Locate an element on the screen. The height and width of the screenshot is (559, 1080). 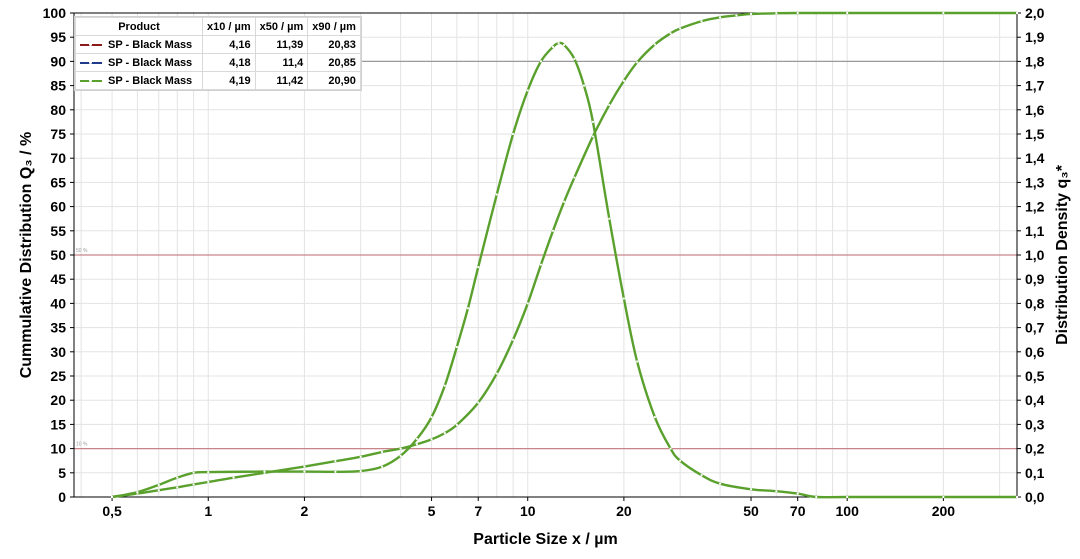
y-right-tick-label: 0,8 is located at coordinates (1035, 303).